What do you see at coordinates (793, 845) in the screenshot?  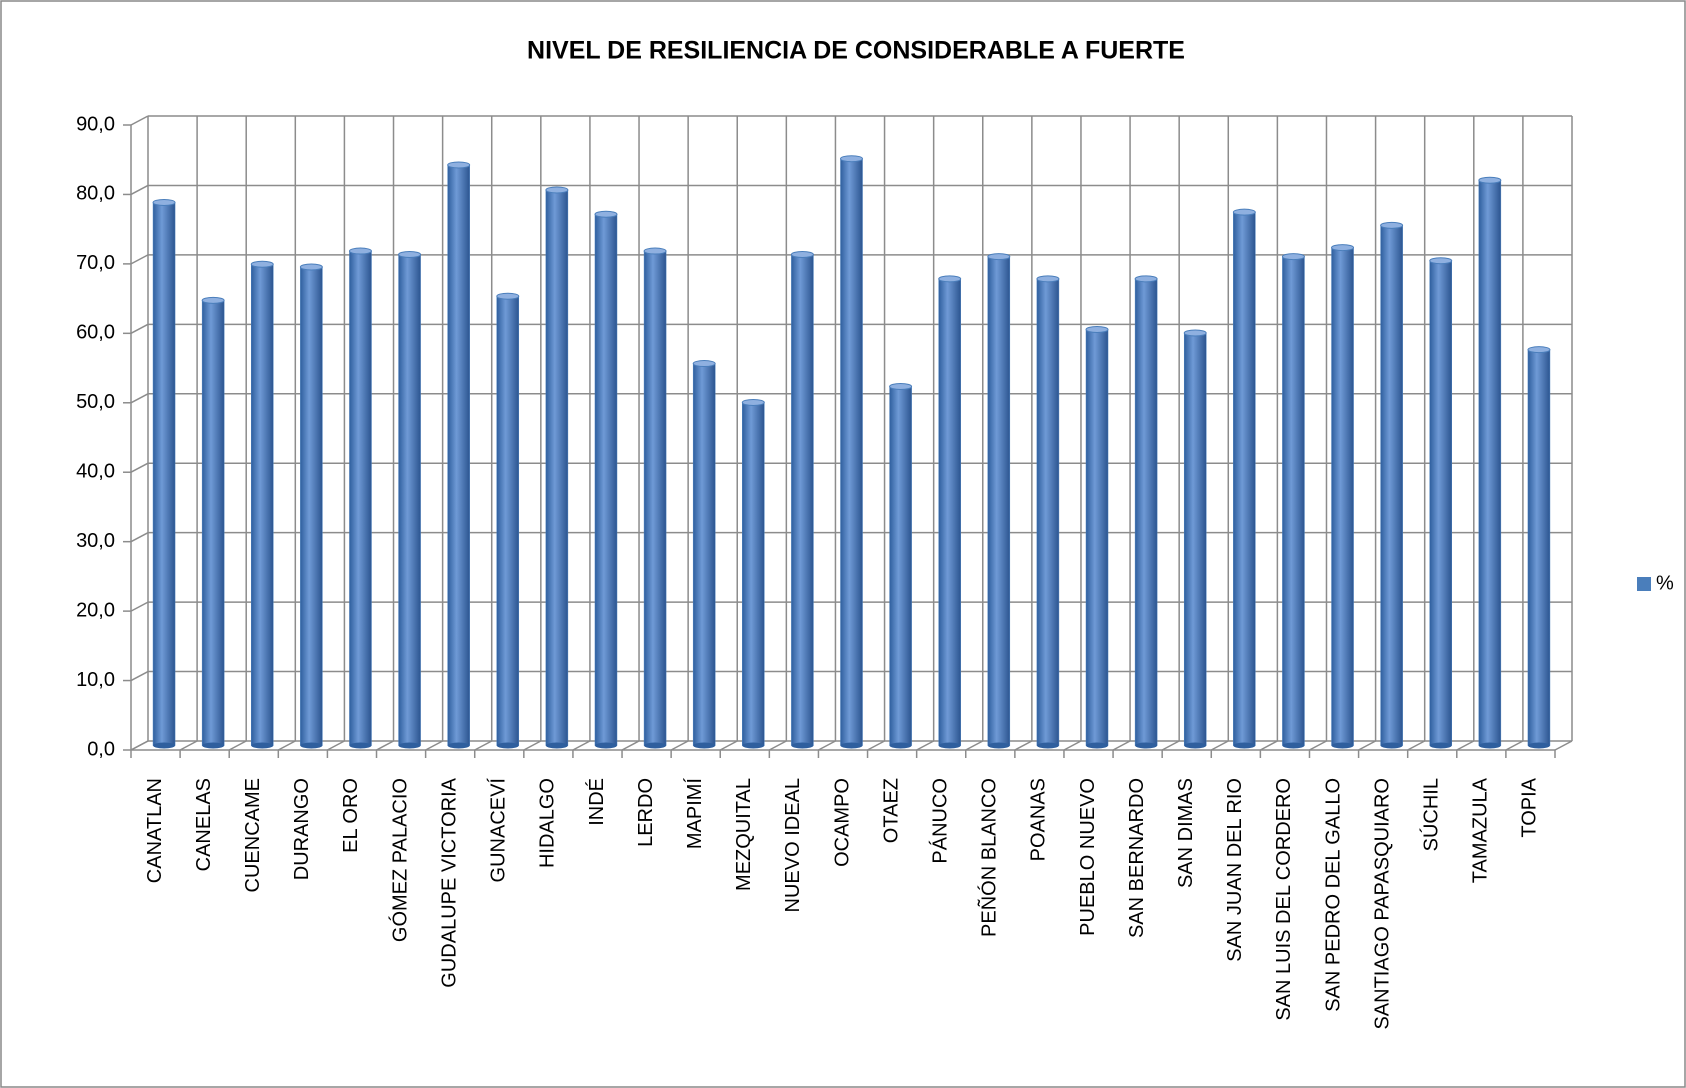 I see `x-tick-label: NUEVO IDEAL` at bounding box center [793, 845].